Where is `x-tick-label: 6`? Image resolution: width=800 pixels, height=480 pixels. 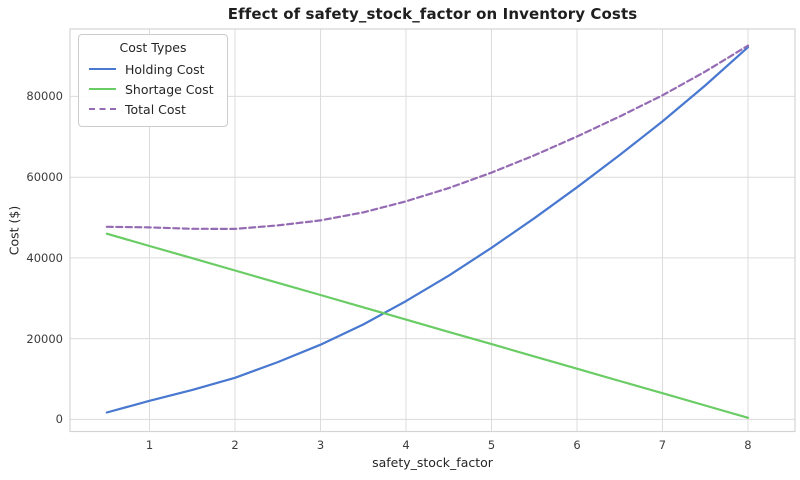 x-tick-label: 6 is located at coordinates (577, 445).